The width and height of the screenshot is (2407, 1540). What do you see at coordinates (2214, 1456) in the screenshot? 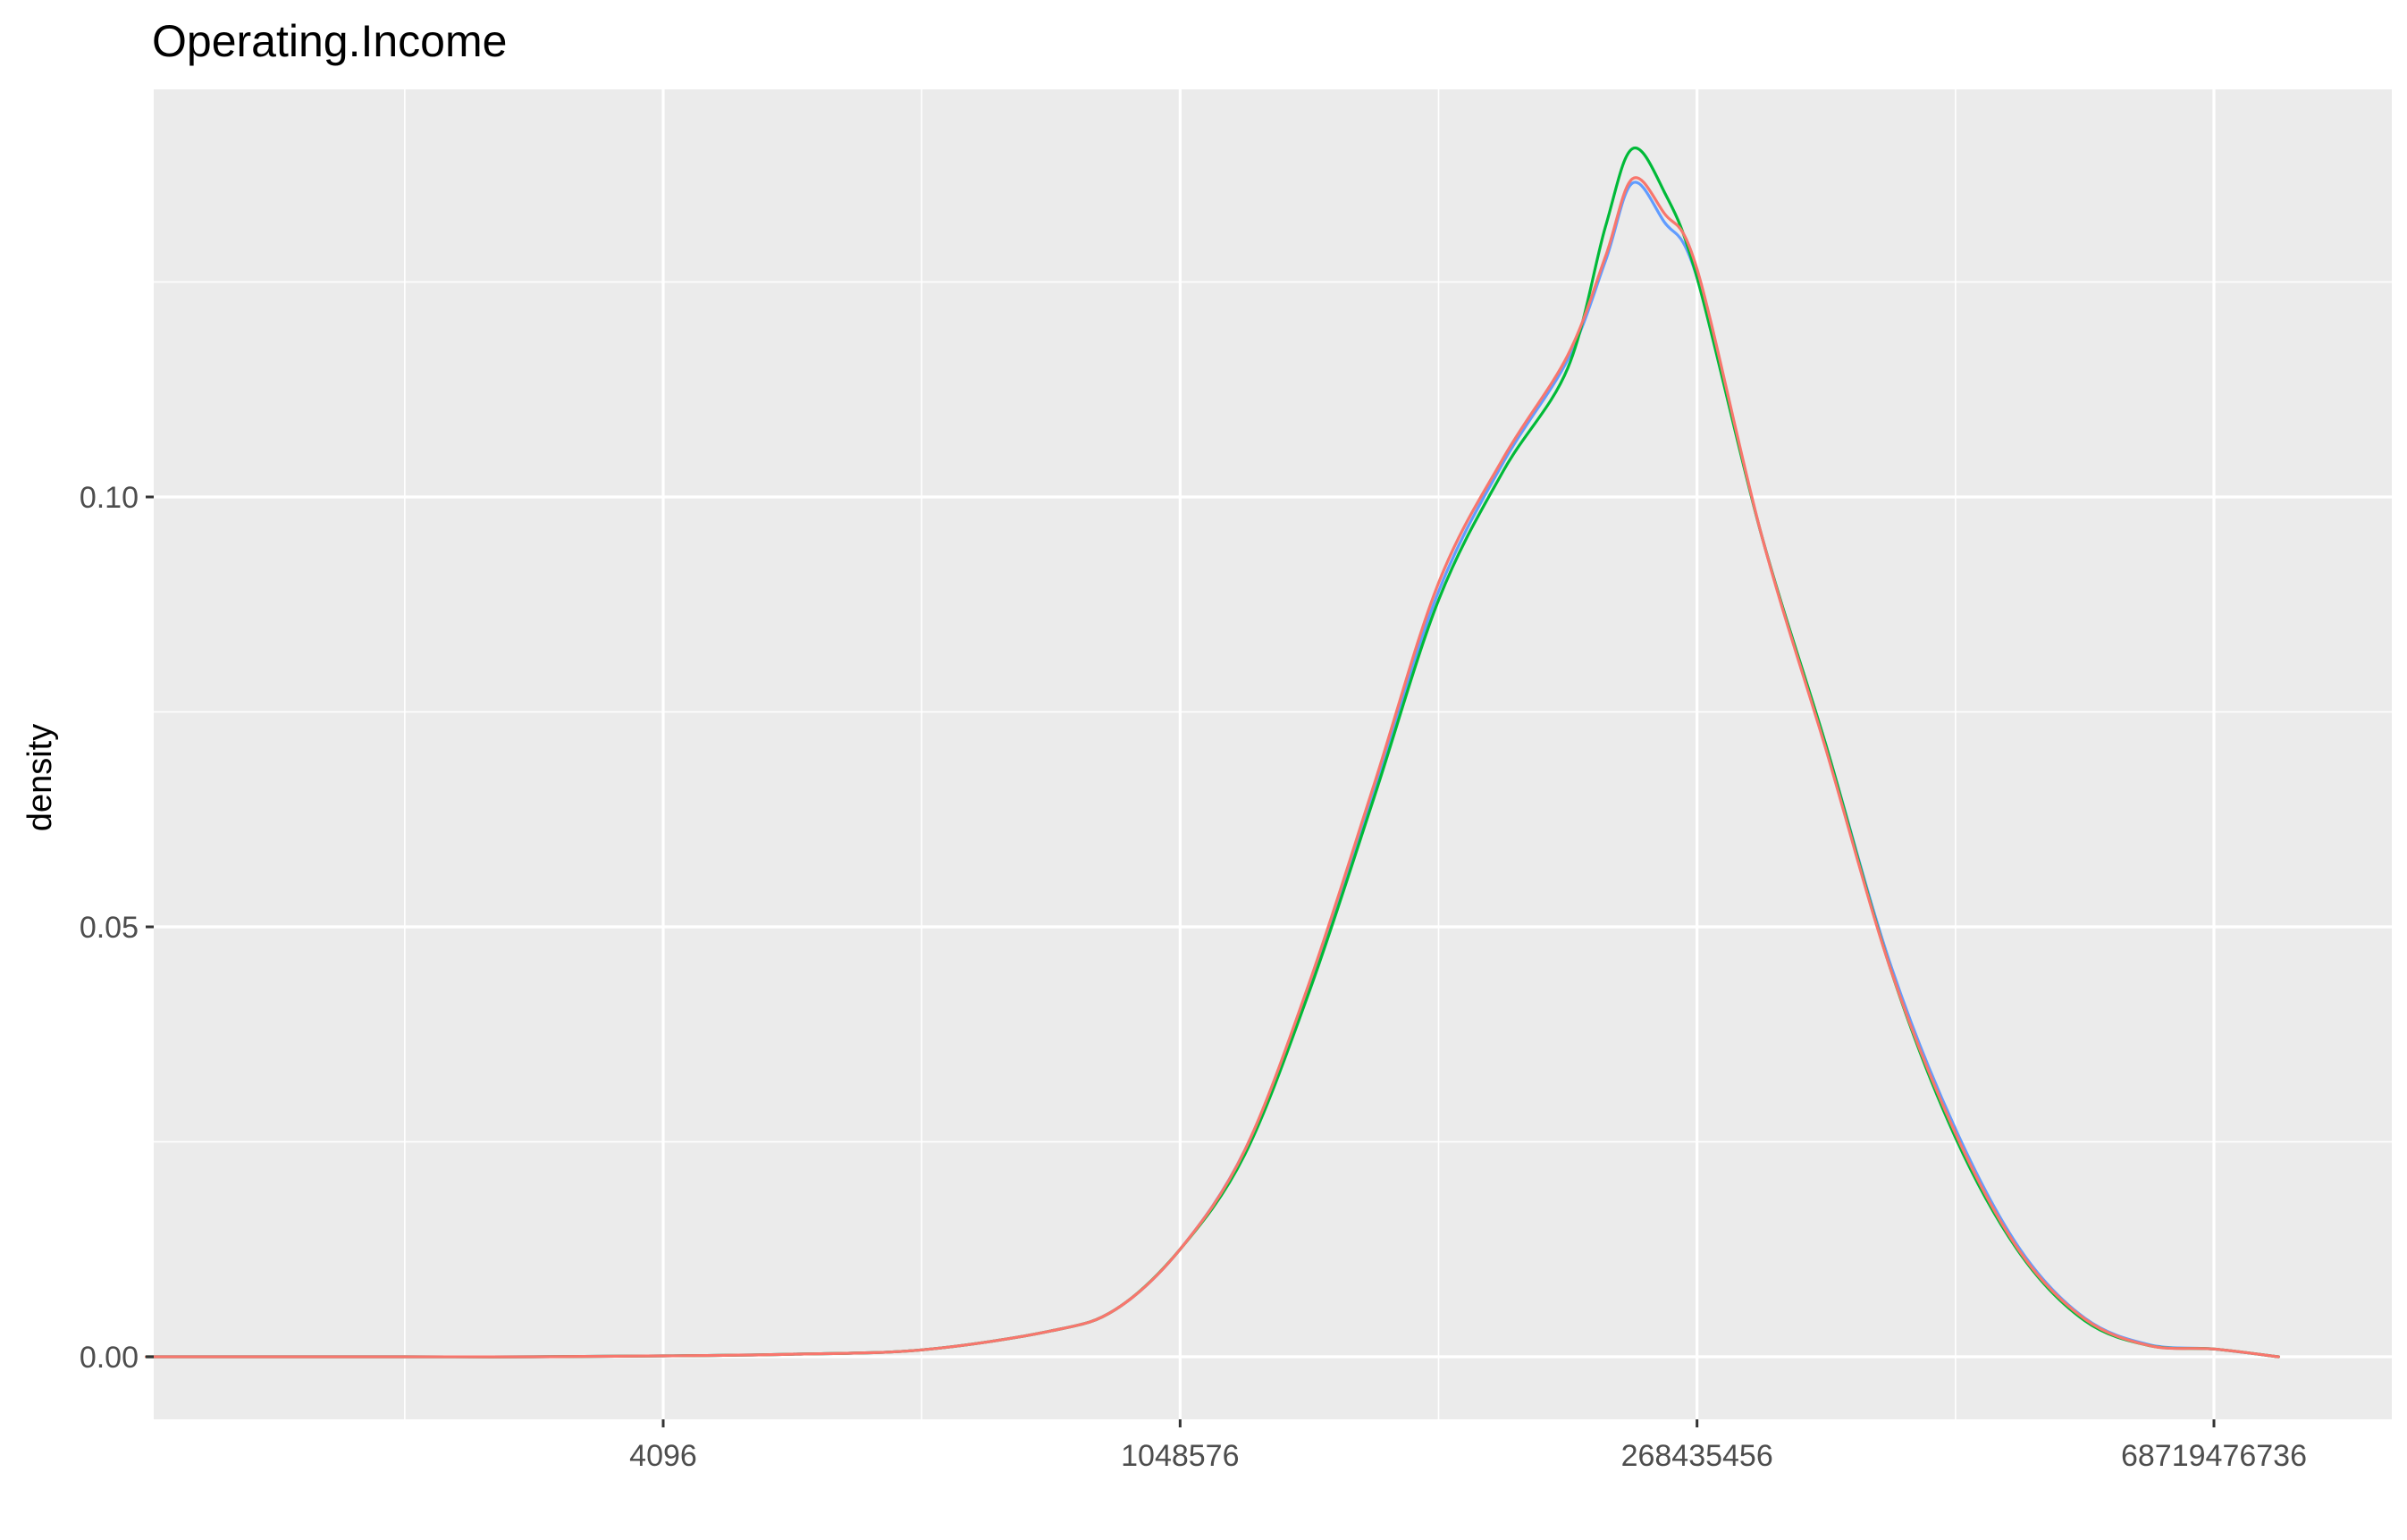
I see `x-tick-label: 68719476736` at bounding box center [2214, 1456].